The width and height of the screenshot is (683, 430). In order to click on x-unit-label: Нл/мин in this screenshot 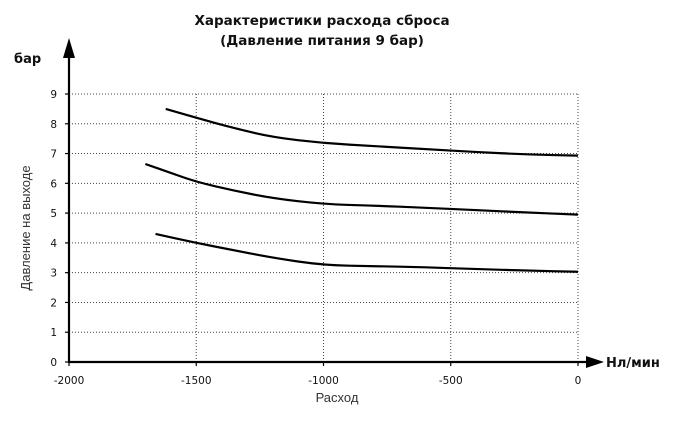, I will do `click(633, 363)`.